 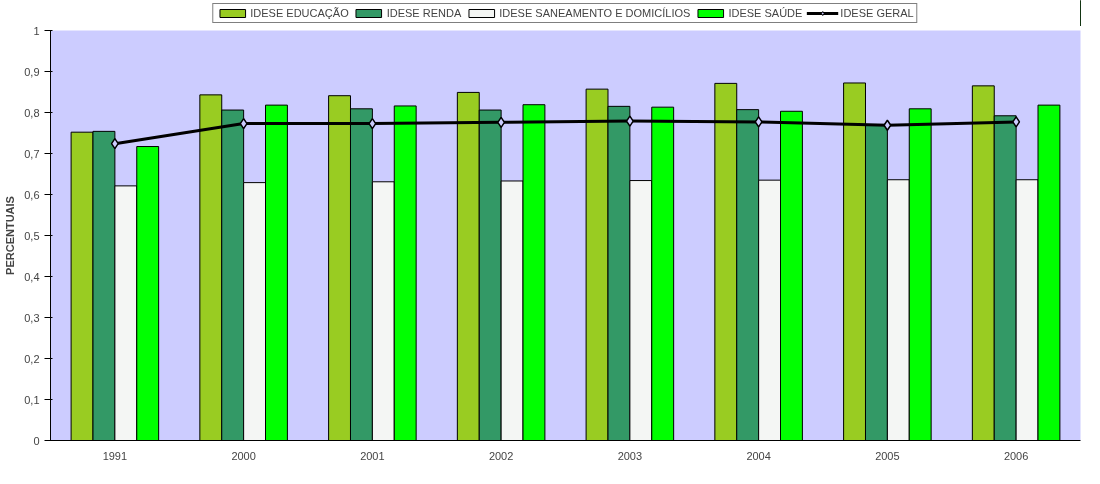 What do you see at coordinates (758, 455) in the screenshot?
I see `x-tick-label: 2004` at bounding box center [758, 455].